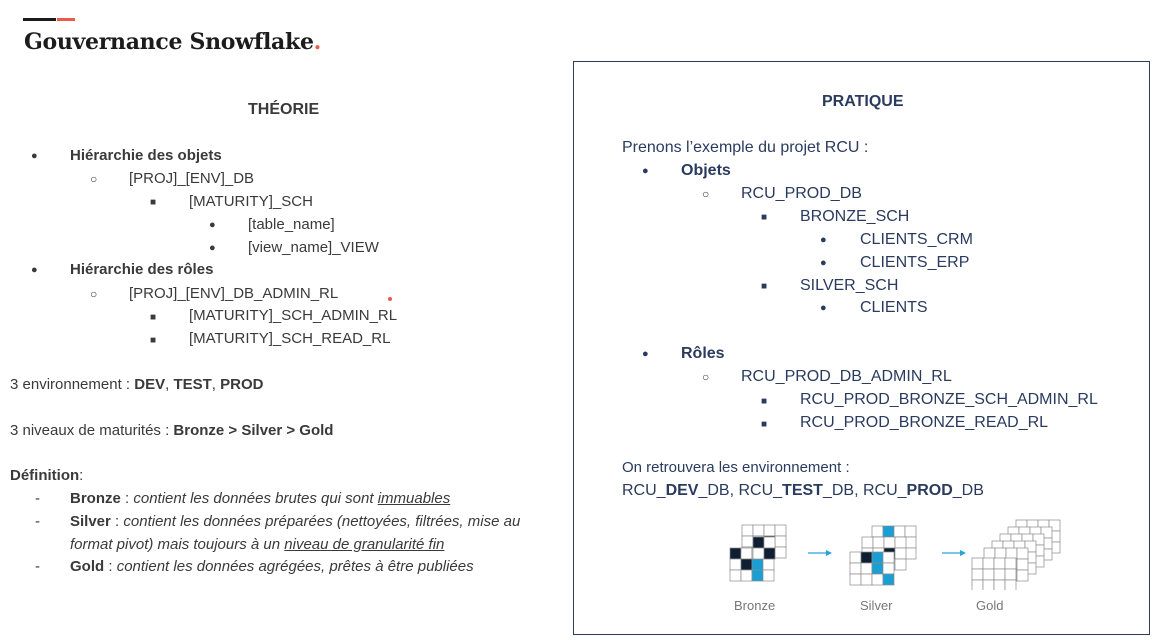 The height and width of the screenshot is (644, 1159). Describe the element at coordinates (313, 247) in the screenshot. I see `object-view-pattern: [view_name]_VIEW` at that location.